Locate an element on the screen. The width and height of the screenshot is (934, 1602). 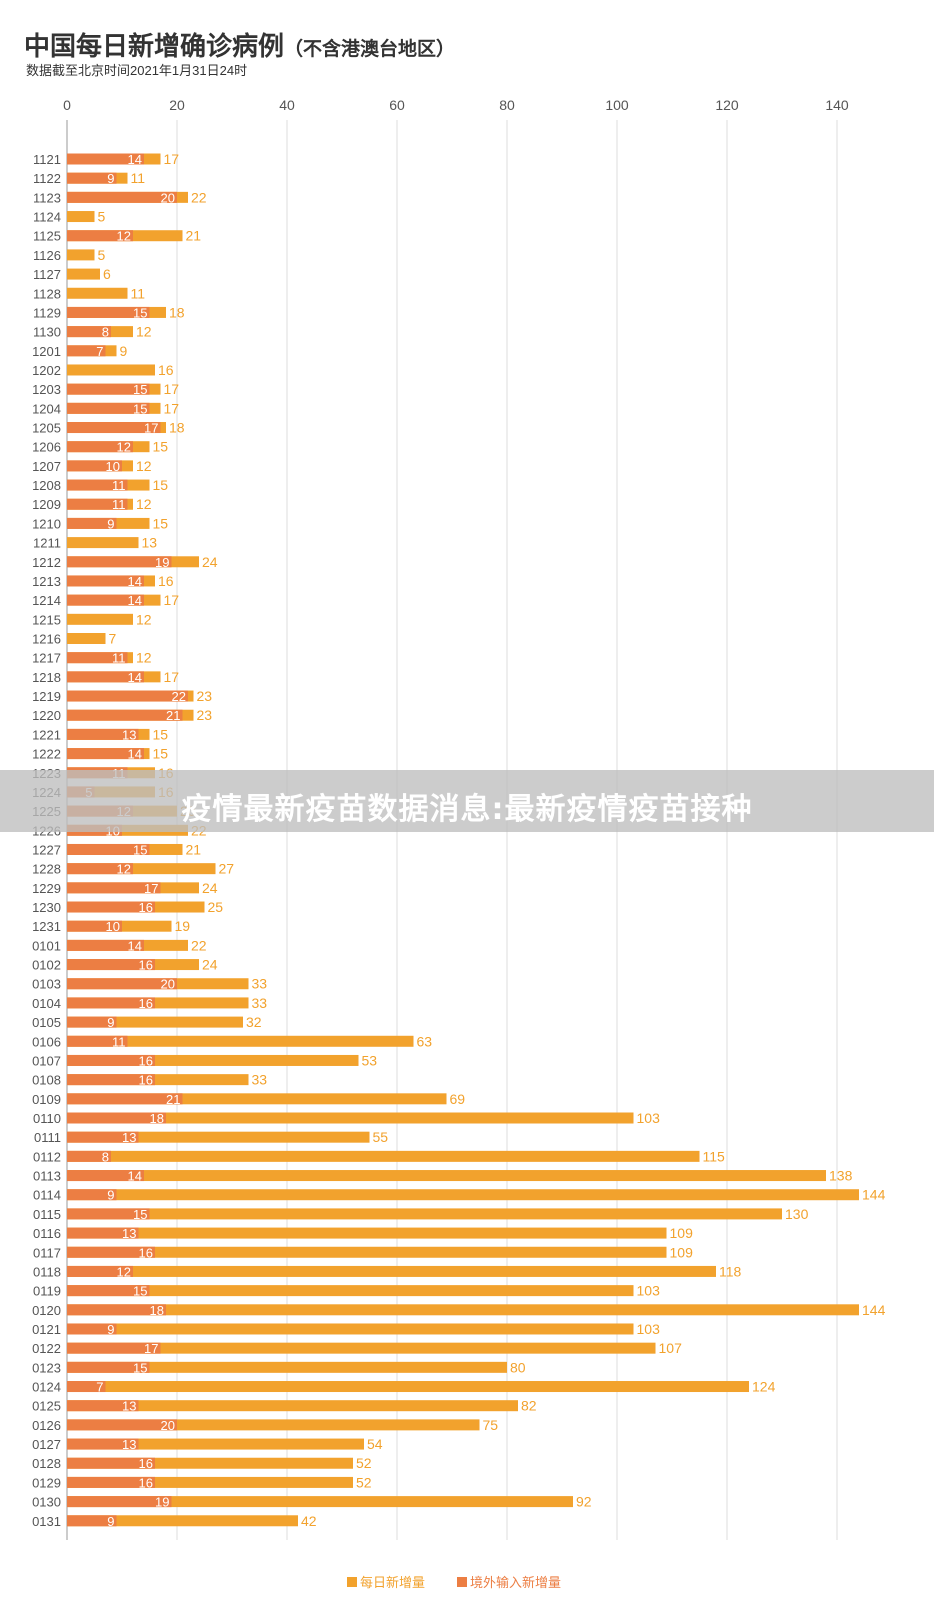
category-label: 0109 is located at coordinates (46, 1099).